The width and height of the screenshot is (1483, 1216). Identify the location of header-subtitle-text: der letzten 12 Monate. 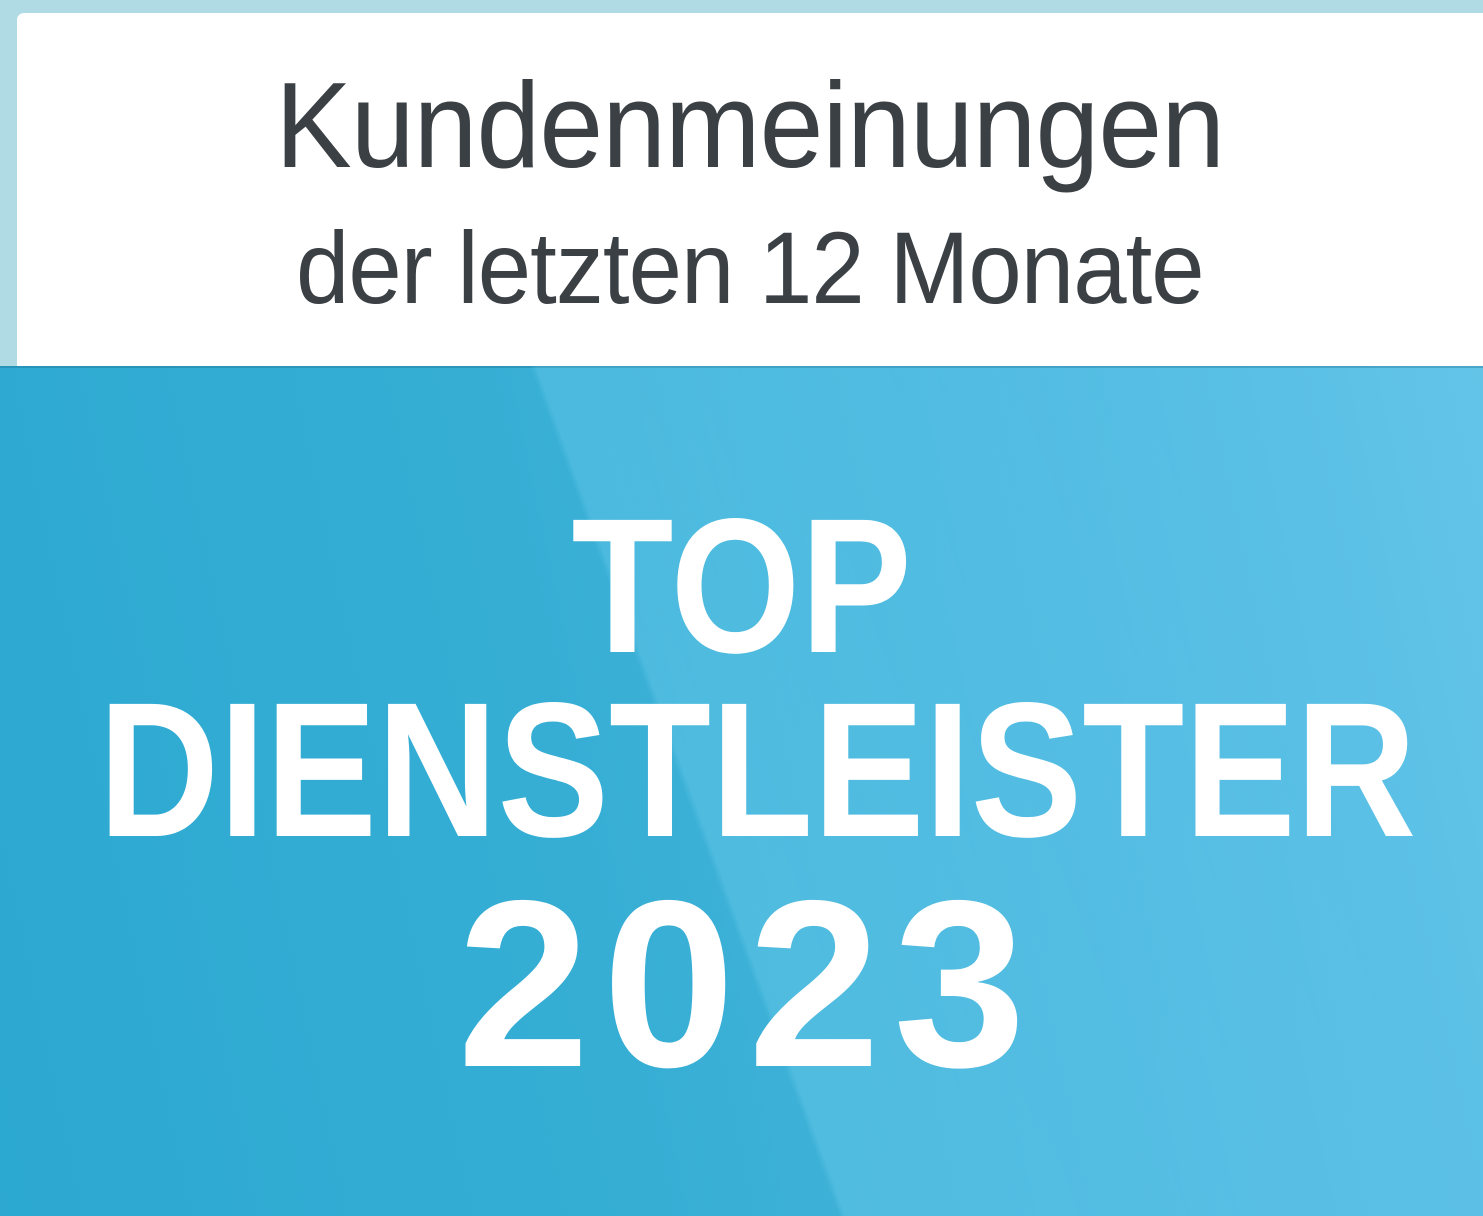
(750, 268).